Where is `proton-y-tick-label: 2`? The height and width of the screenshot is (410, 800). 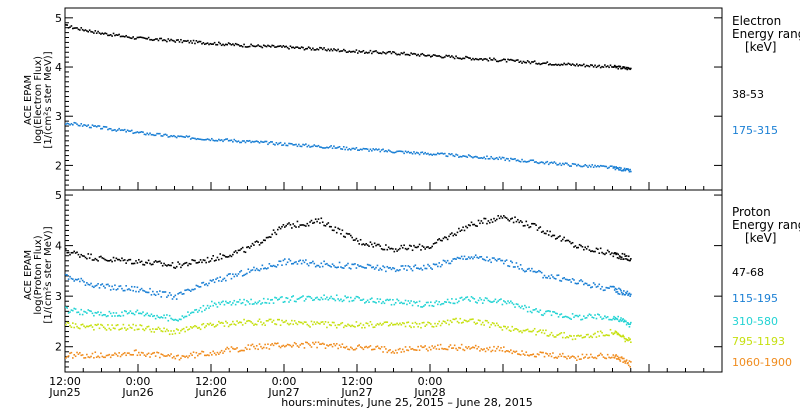
proton-y-tick-label: 2 is located at coordinates (58, 347).